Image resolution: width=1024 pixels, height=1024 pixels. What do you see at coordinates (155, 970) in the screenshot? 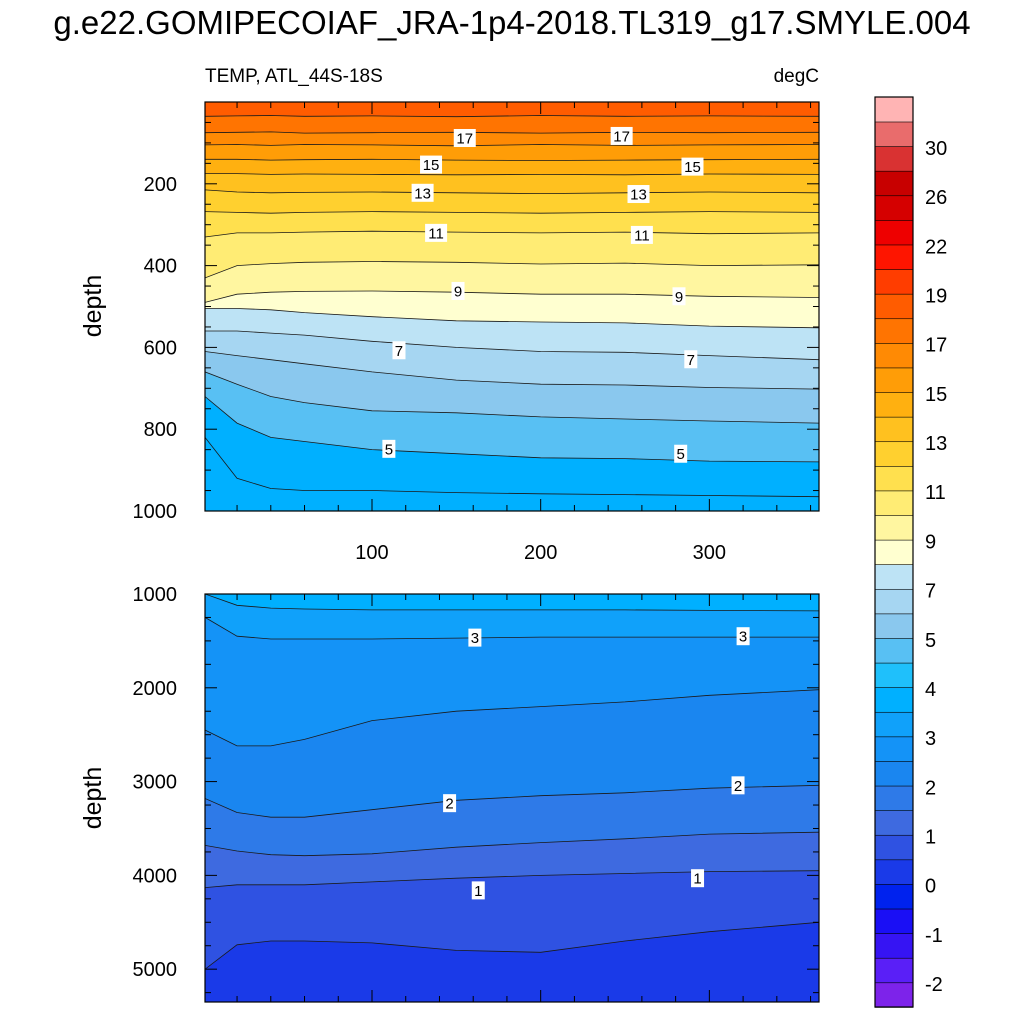
I see `lower-y-tick-label: 5000` at bounding box center [155, 970].